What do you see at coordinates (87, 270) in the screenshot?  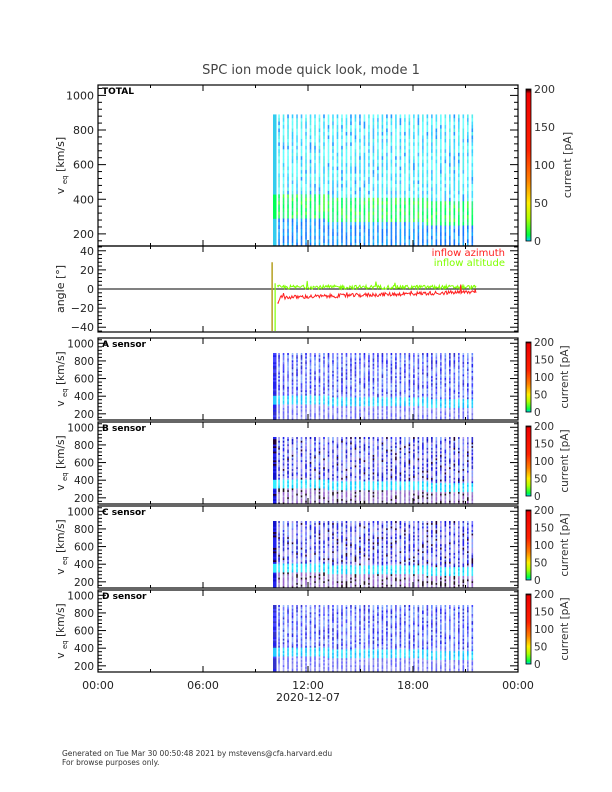 I see `y-tick-label: 20` at bounding box center [87, 270].